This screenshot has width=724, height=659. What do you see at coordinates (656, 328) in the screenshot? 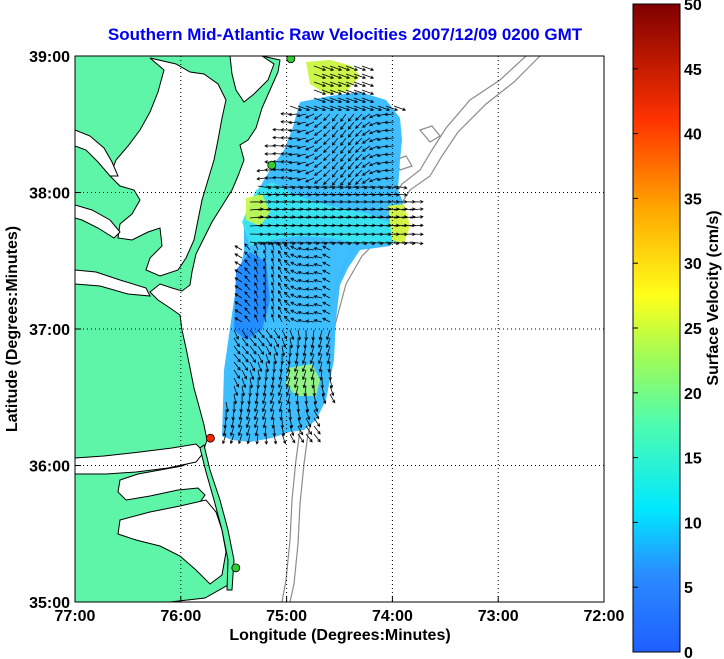
I see `colorbar` at bounding box center [656, 328].